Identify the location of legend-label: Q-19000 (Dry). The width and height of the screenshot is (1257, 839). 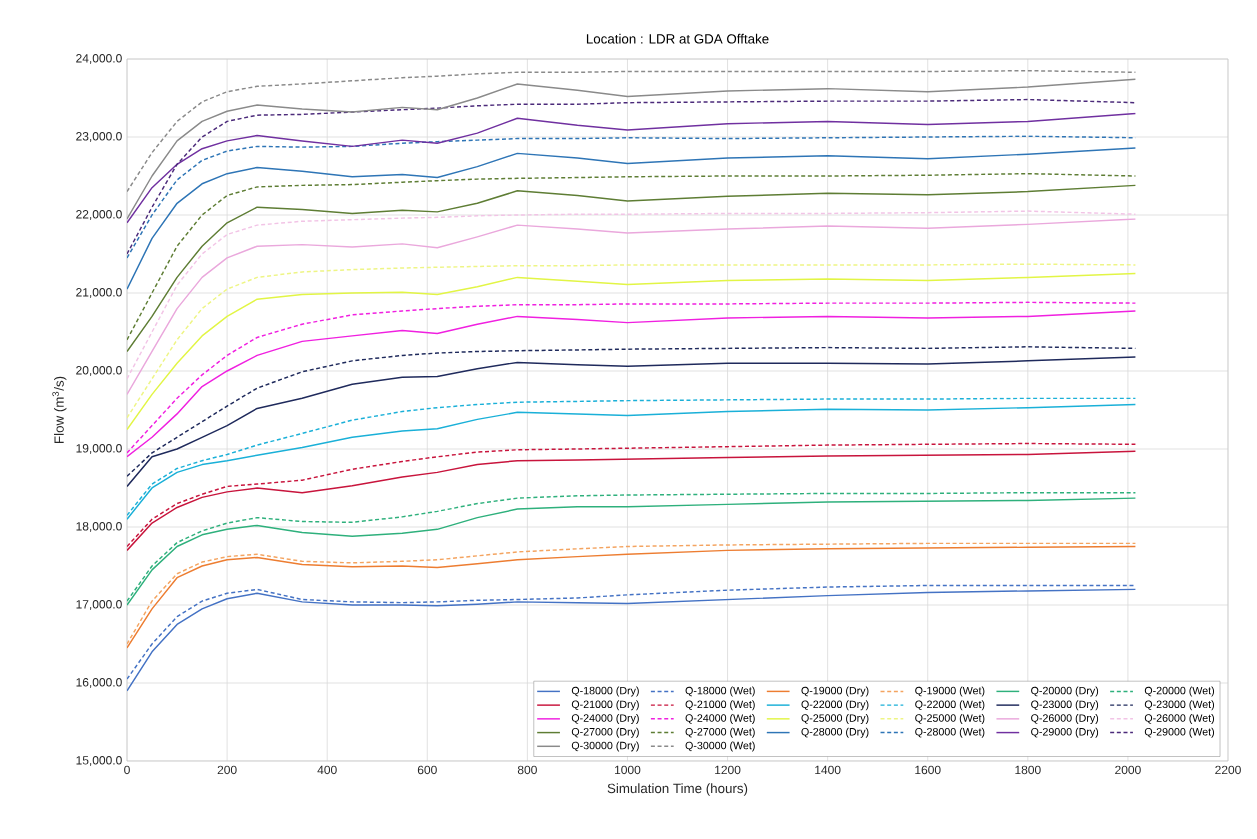
(835, 691).